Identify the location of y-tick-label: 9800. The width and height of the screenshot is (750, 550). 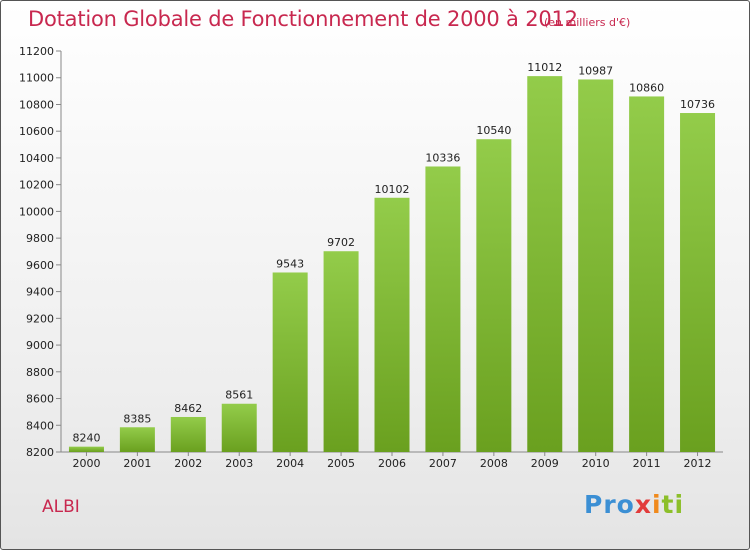
(40, 238).